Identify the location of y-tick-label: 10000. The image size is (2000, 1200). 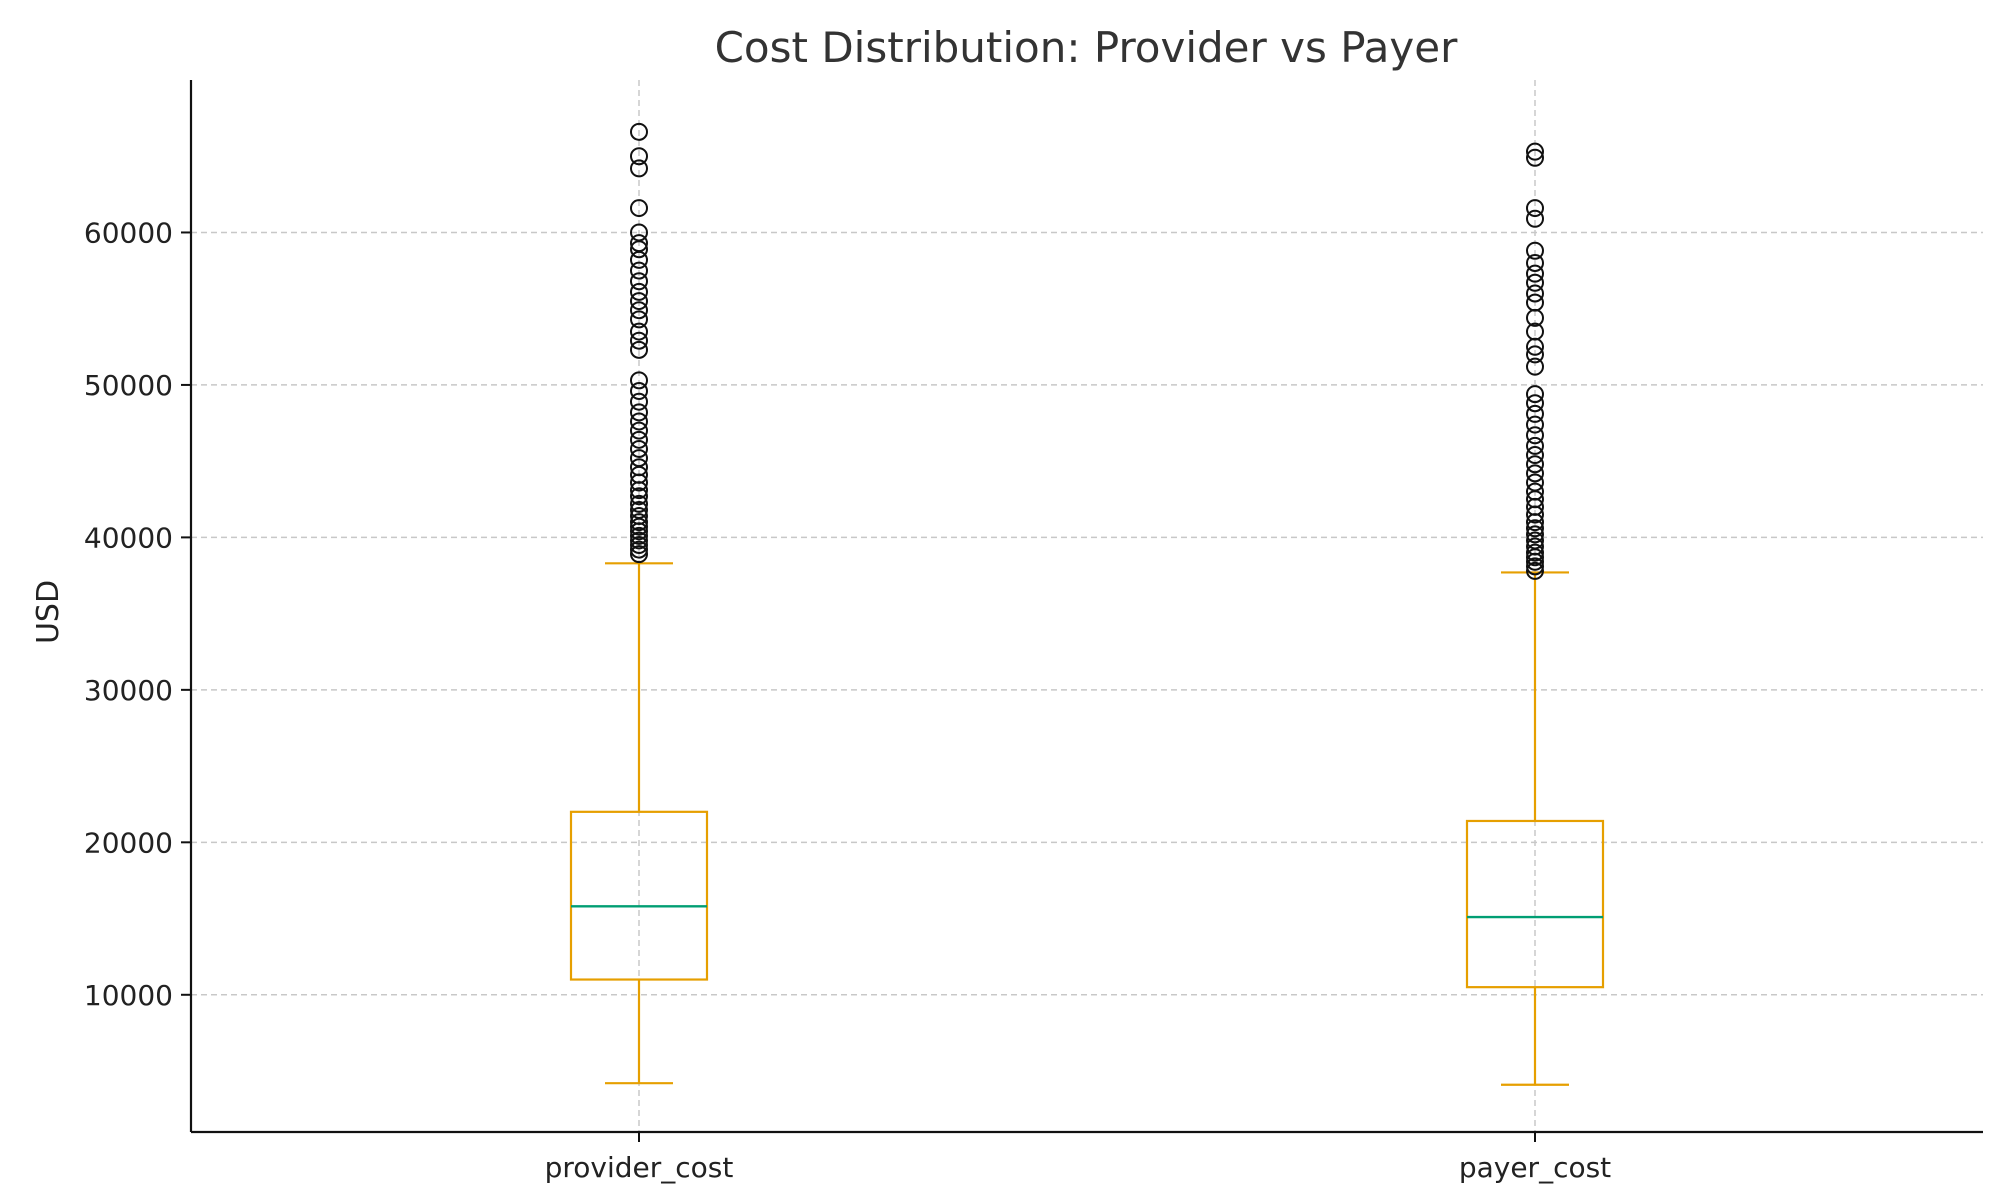
(128, 995).